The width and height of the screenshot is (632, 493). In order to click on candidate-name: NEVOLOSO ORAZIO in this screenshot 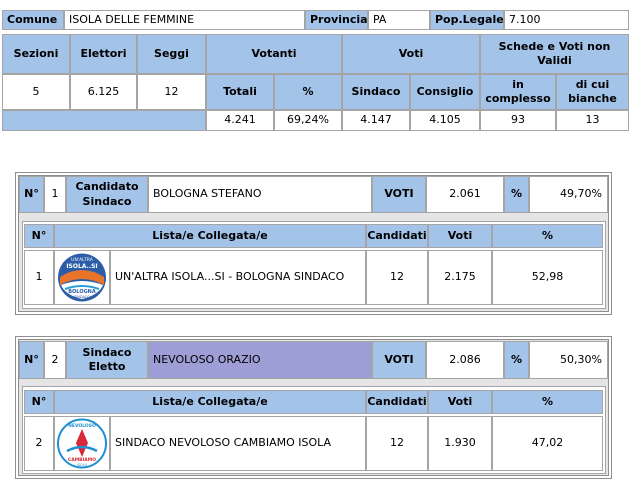, I will do `click(260, 360)`.